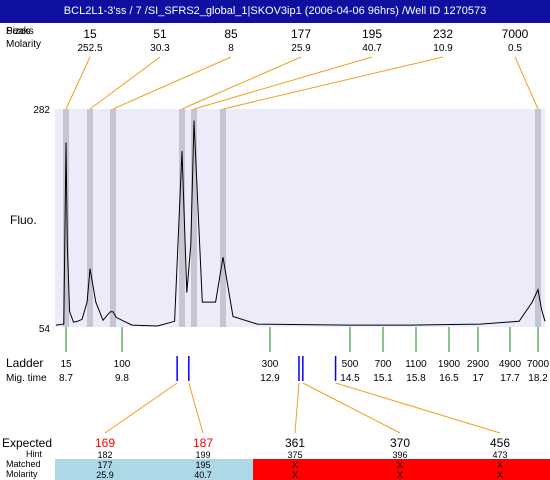 The image size is (550, 480). Describe the element at coordinates (231, 48) in the screenshot. I see `peak-molarity: 8` at that location.